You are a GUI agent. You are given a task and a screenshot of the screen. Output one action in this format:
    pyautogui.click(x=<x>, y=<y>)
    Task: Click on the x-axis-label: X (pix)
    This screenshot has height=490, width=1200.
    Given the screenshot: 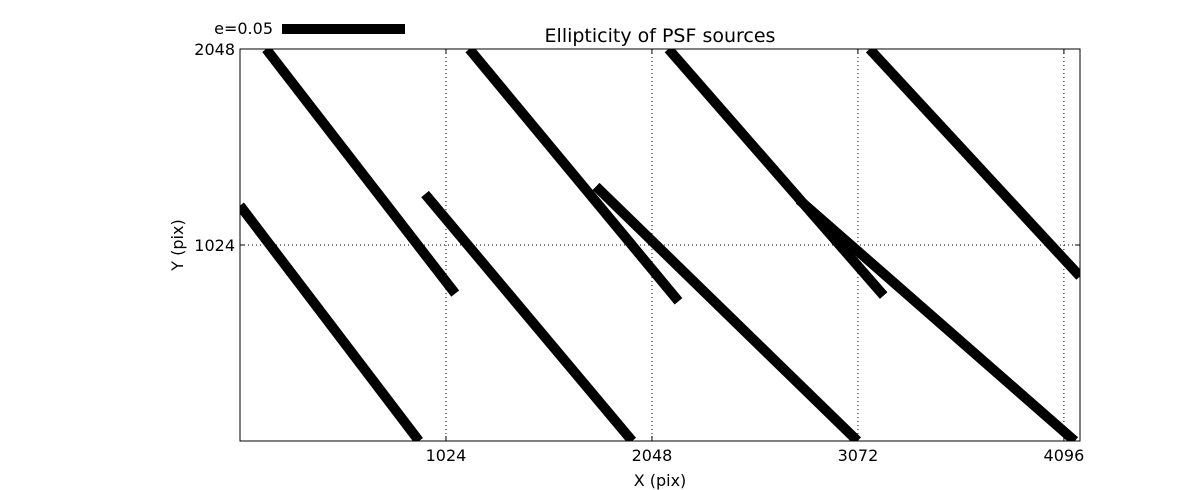 What is the action you would take?
    pyautogui.click(x=660, y=480)
    